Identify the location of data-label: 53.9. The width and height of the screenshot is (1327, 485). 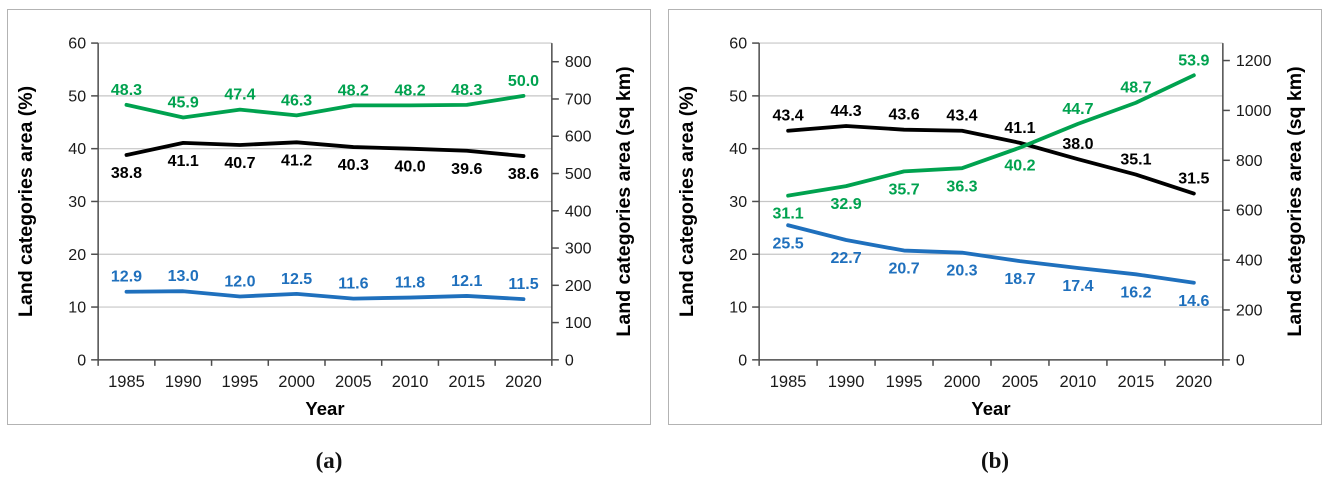
(1193, 60).